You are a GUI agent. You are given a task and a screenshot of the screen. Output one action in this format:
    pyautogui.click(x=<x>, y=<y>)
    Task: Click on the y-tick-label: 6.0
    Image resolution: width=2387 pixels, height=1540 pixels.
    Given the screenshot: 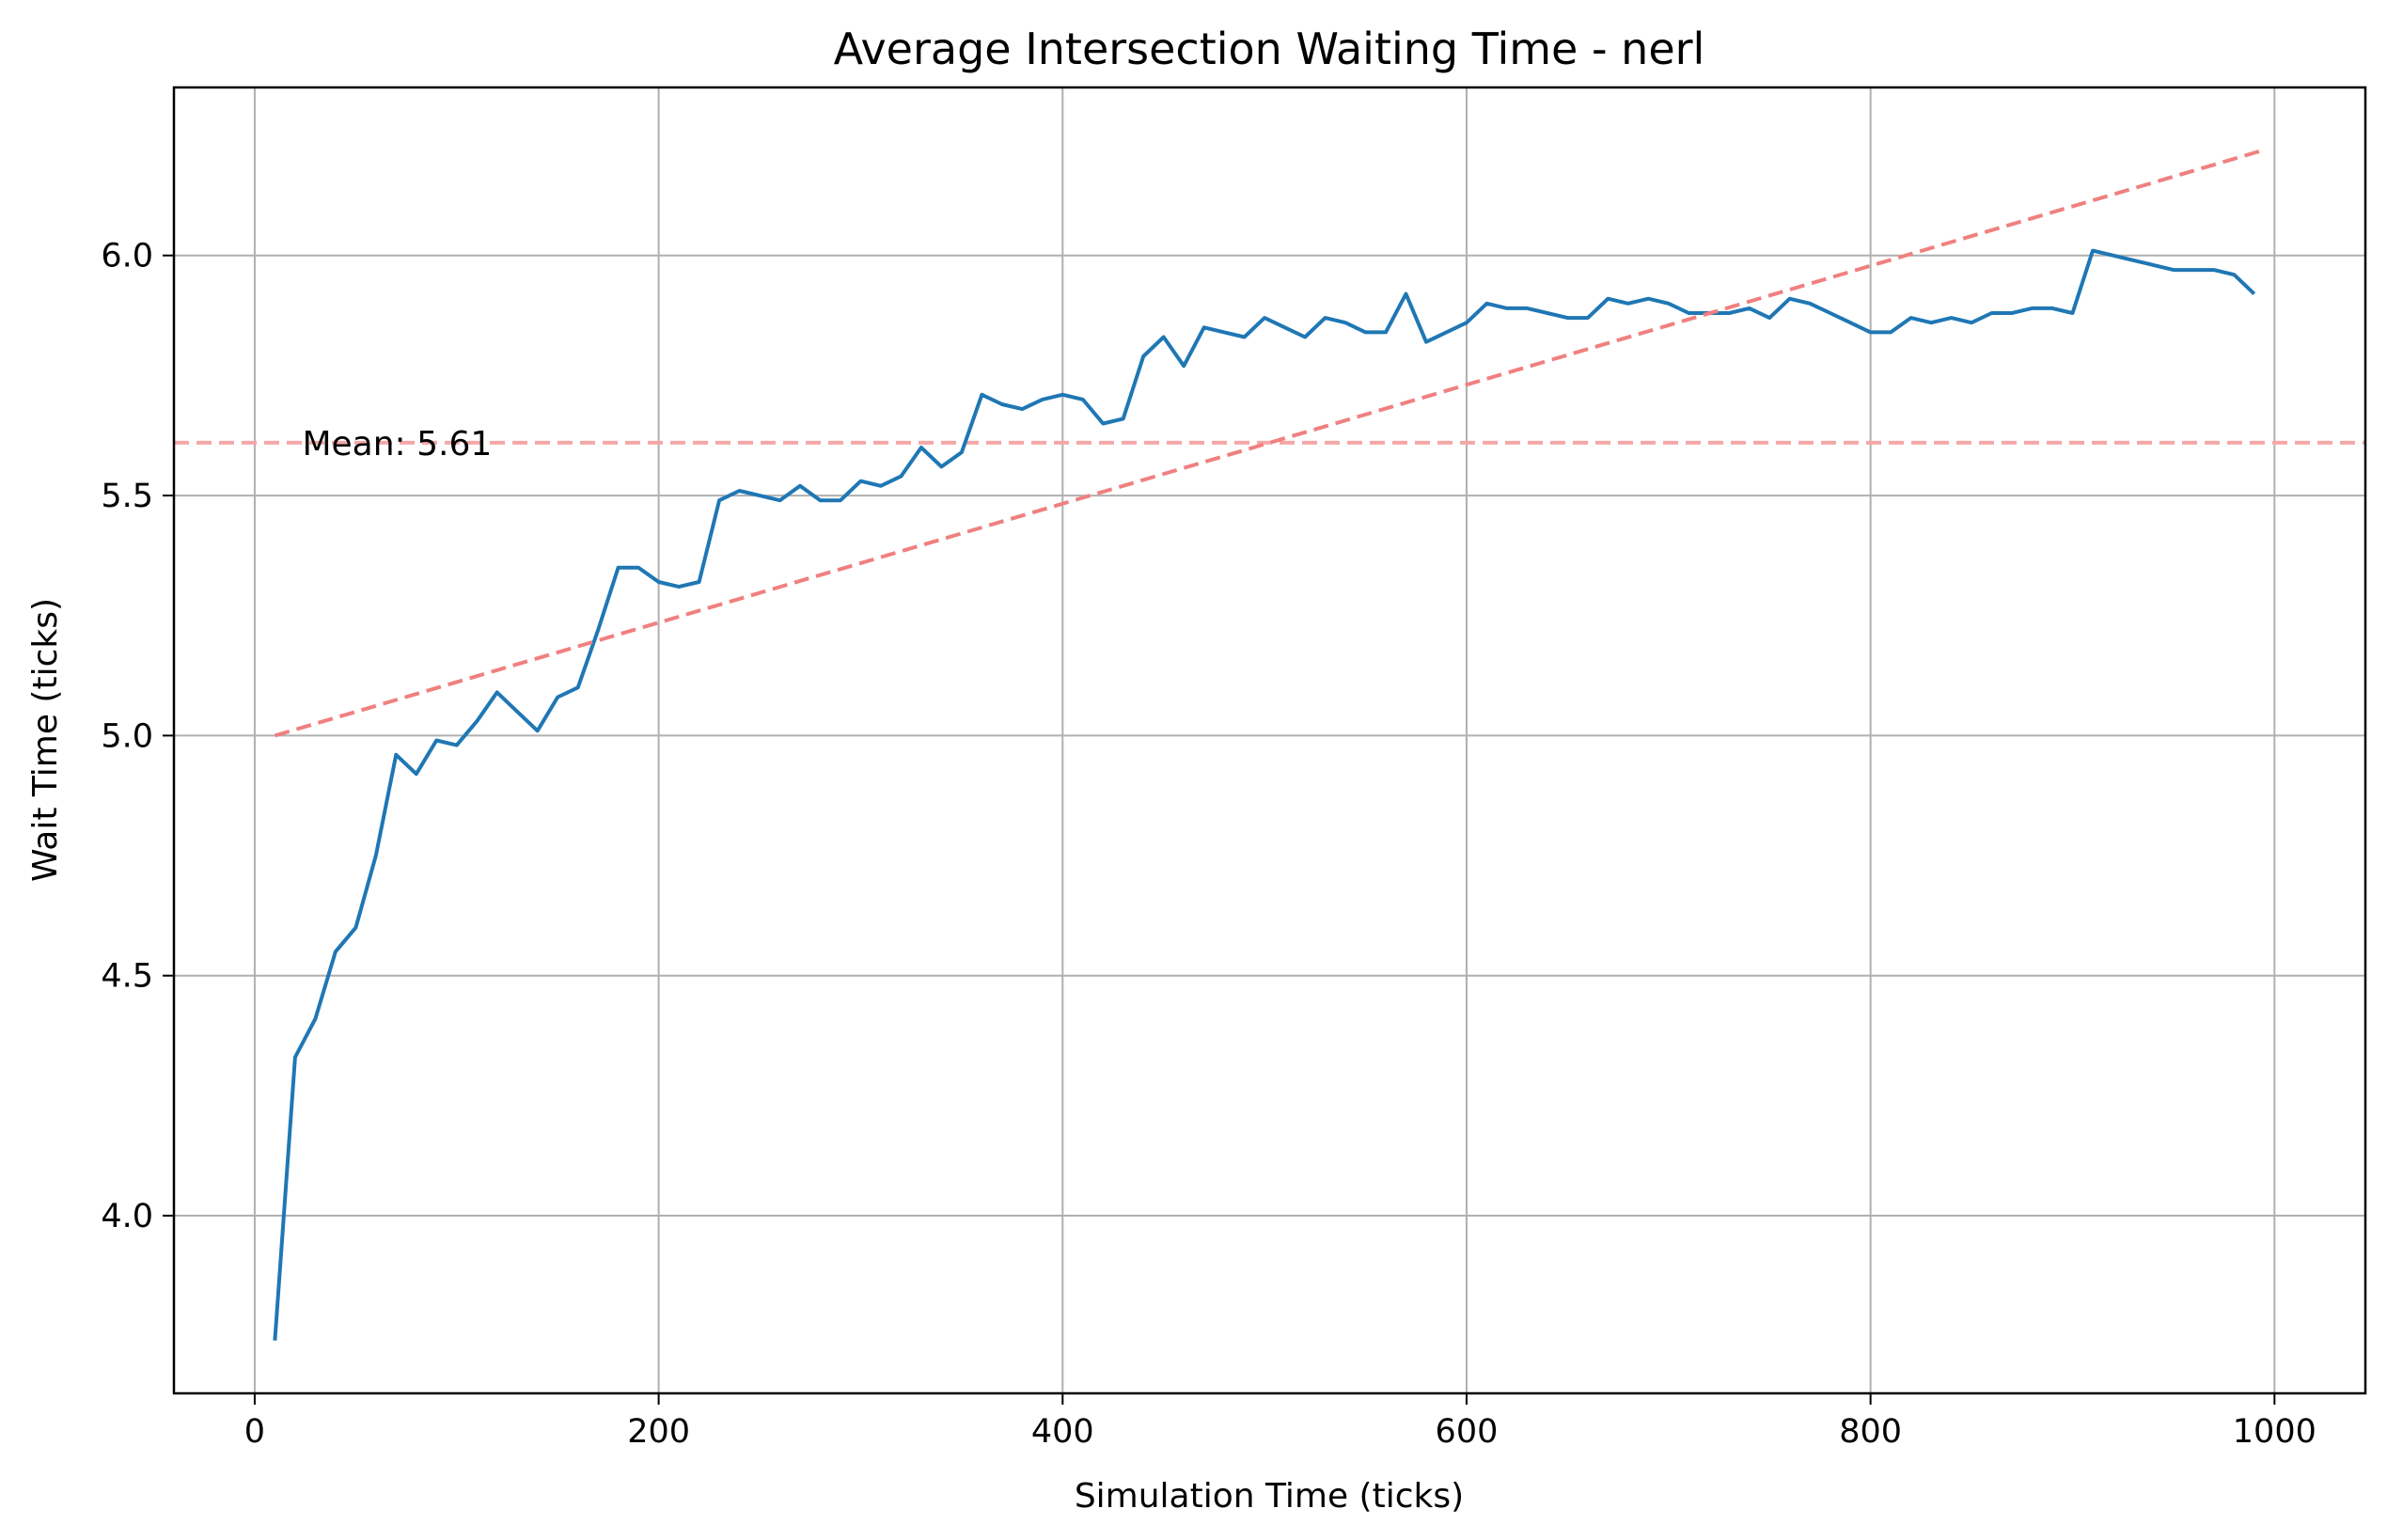 What is the action you would take?
    pyautogui.click(x=127, y=257)
    